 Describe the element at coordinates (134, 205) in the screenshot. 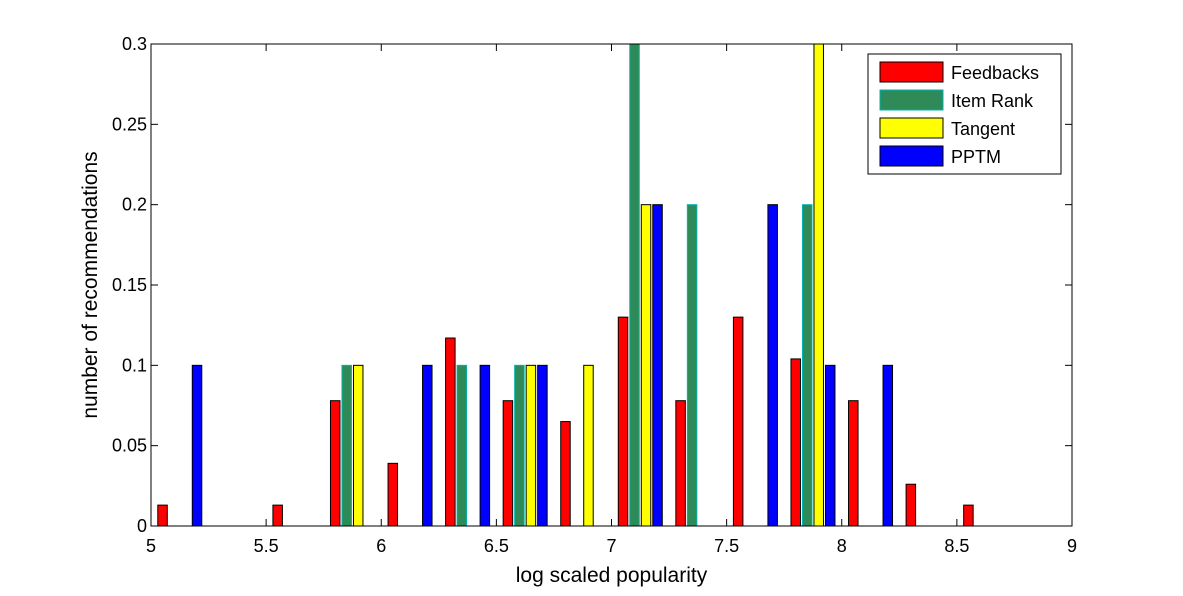

I see `y-tick-label: 0.2` at that location.